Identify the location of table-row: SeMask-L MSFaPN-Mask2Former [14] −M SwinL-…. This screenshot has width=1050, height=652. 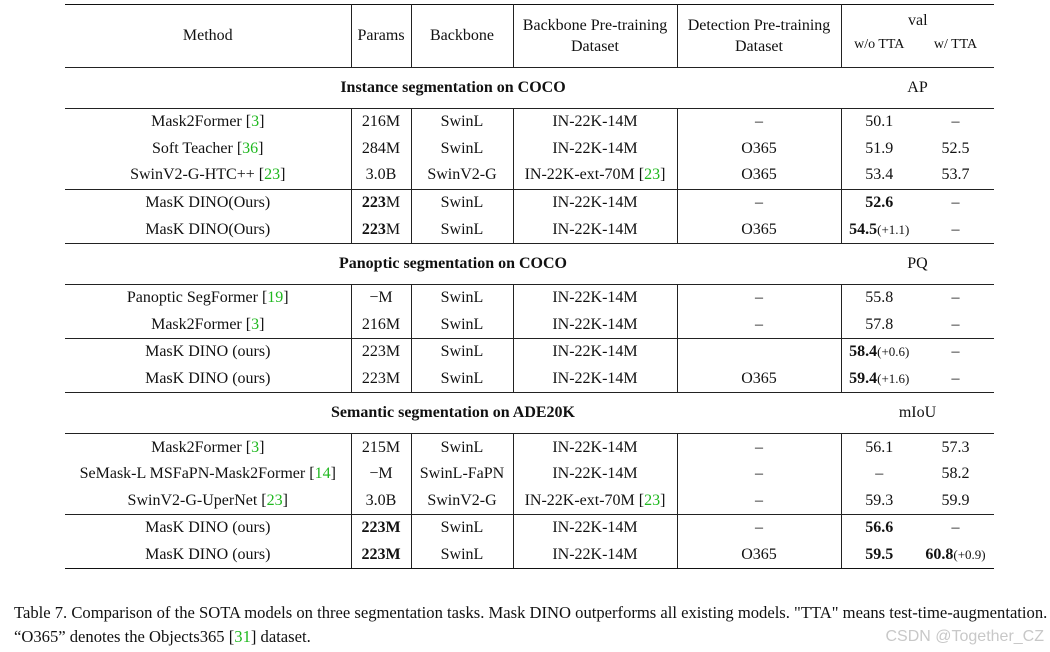
(529, 474).